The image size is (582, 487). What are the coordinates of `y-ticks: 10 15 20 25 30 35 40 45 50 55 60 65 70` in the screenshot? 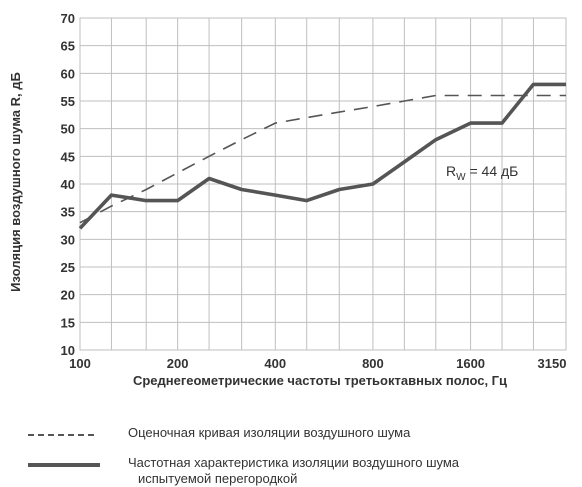 It's located at (68, 184).